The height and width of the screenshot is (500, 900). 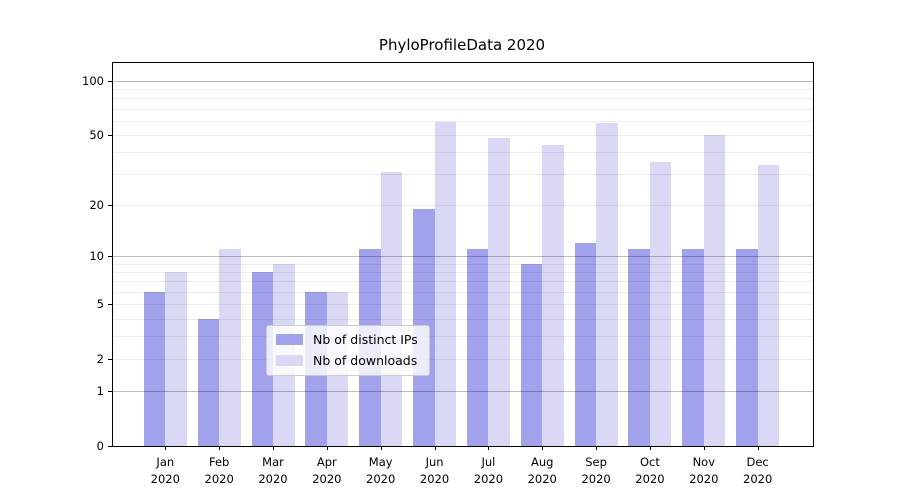 I want to click on x-tick-label: Oct 2020, so click(x=650, y=470).